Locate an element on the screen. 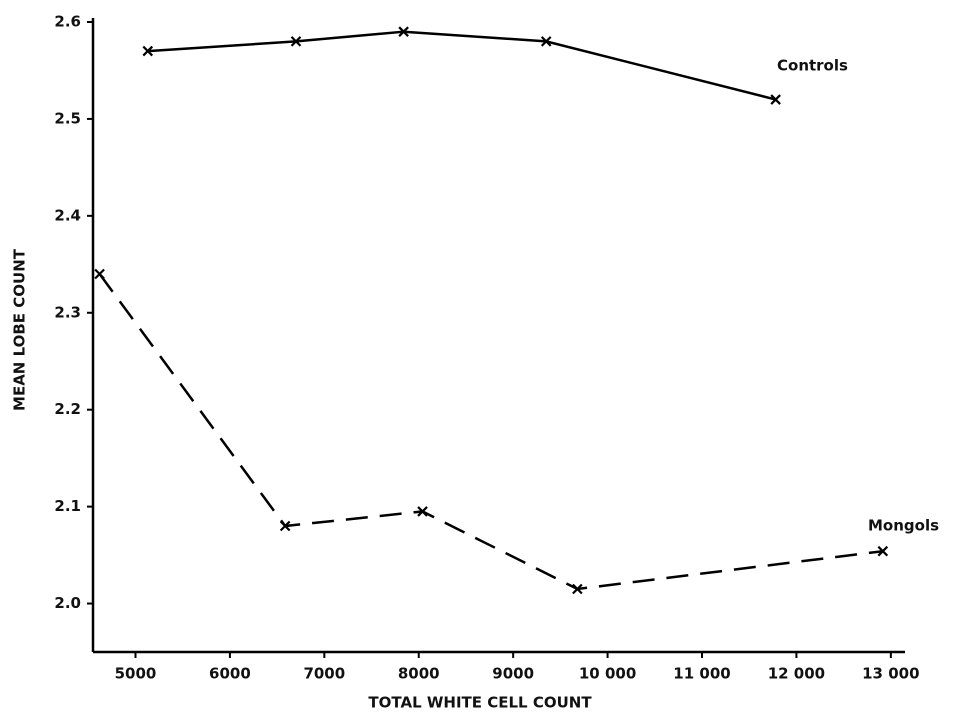  y-tick-label: 2.2 is located at coordinates (67, 409).